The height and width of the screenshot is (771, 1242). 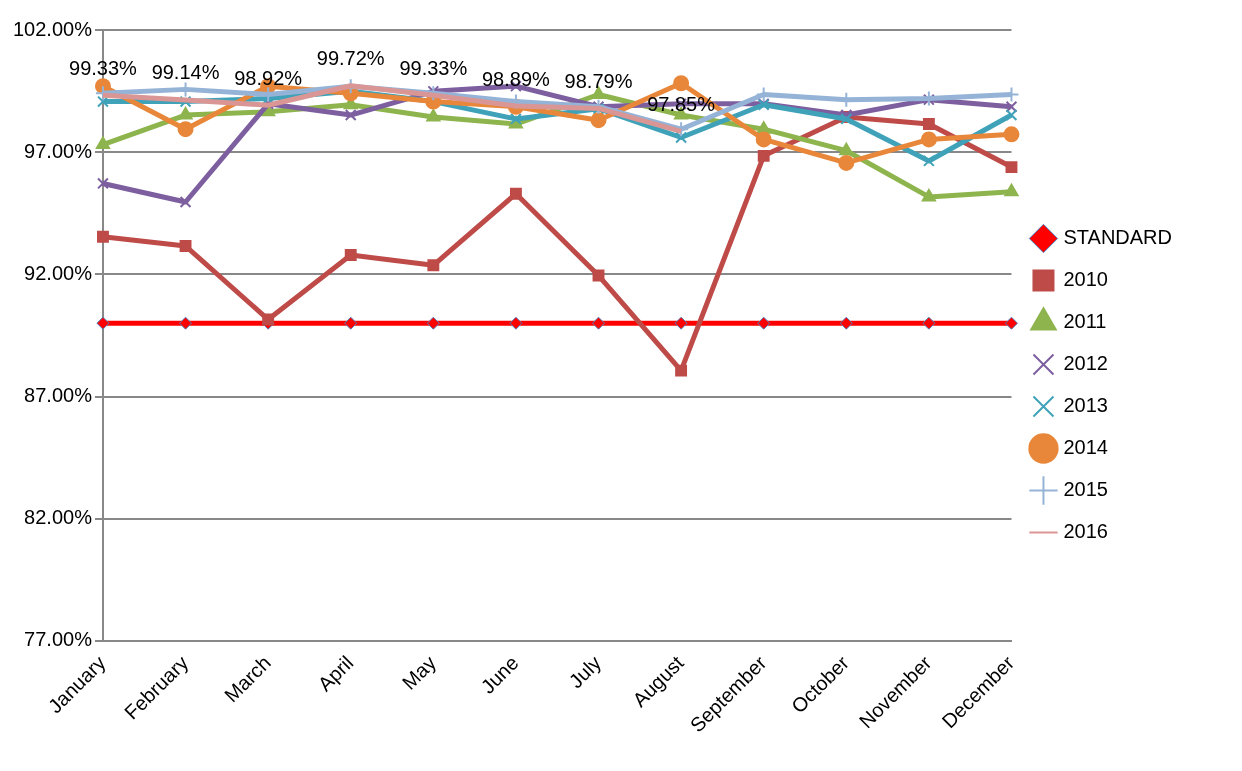 What do you see at coordinates (58, 150) in the screenshot?
I see `y-tick-label: 97.00%` at bounding box center [58, 150].